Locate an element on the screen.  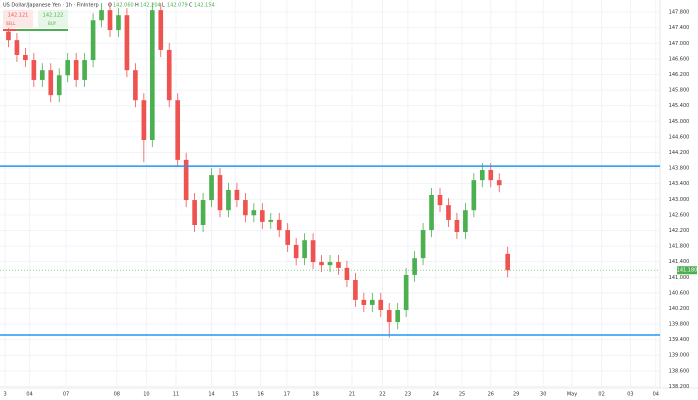
price-tag-bg is located at coordinates (687, 270).